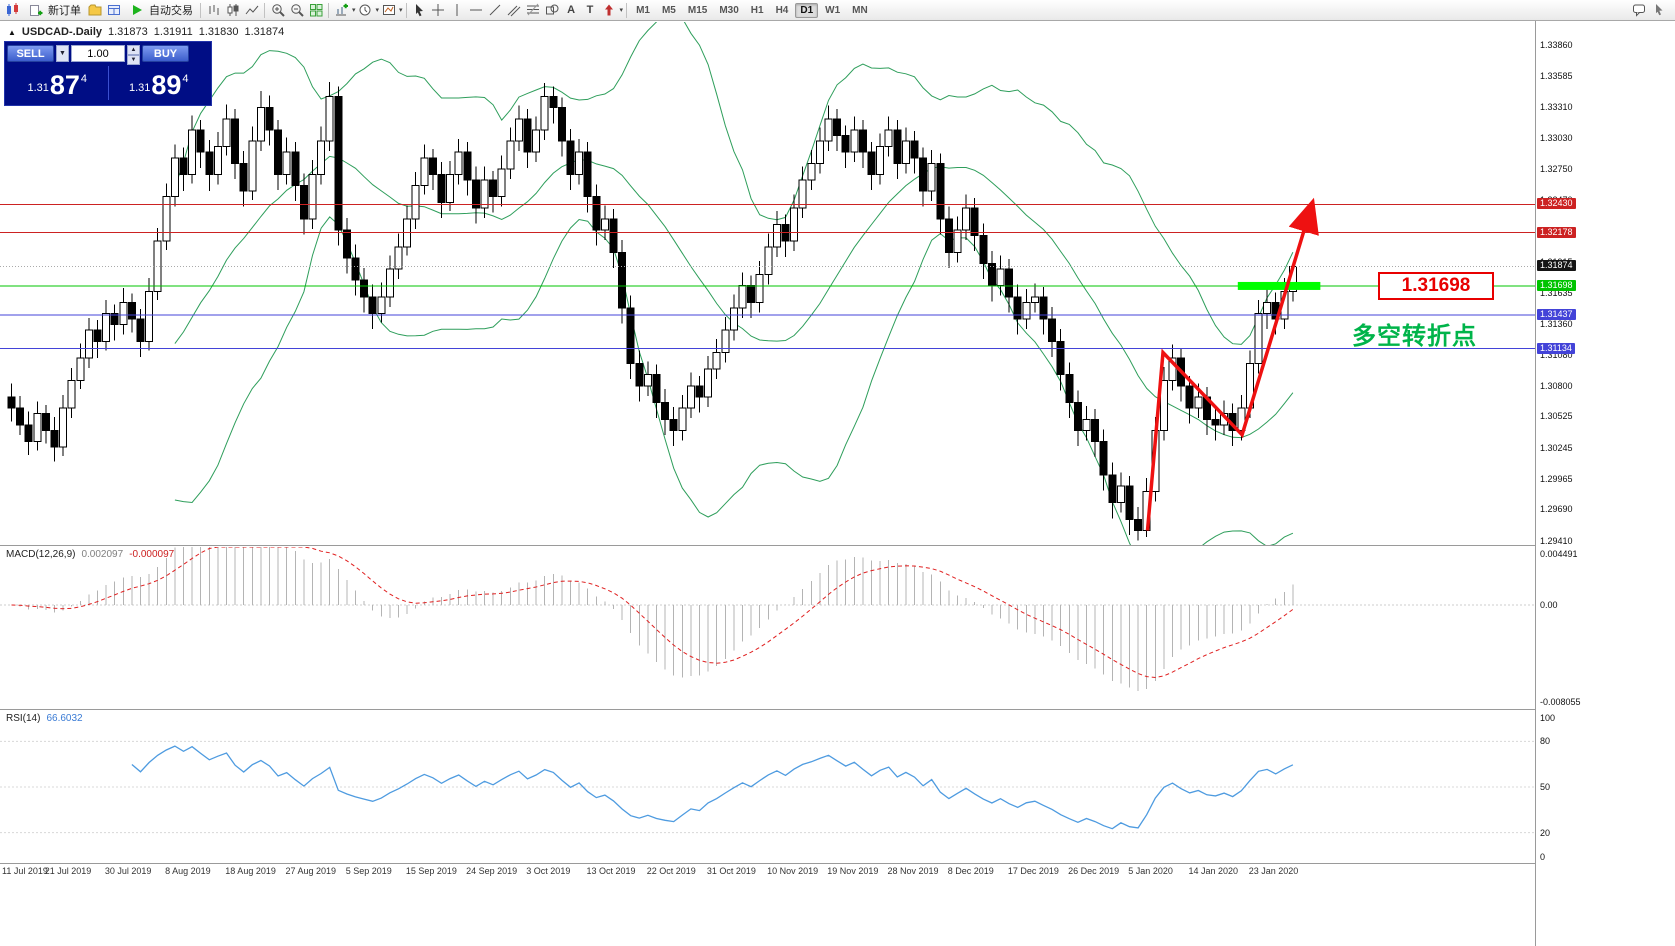  Describe the element at coordinates (159, 83) in the screenshot. I see `buy-price-button: 1.31 89 4` at that location.